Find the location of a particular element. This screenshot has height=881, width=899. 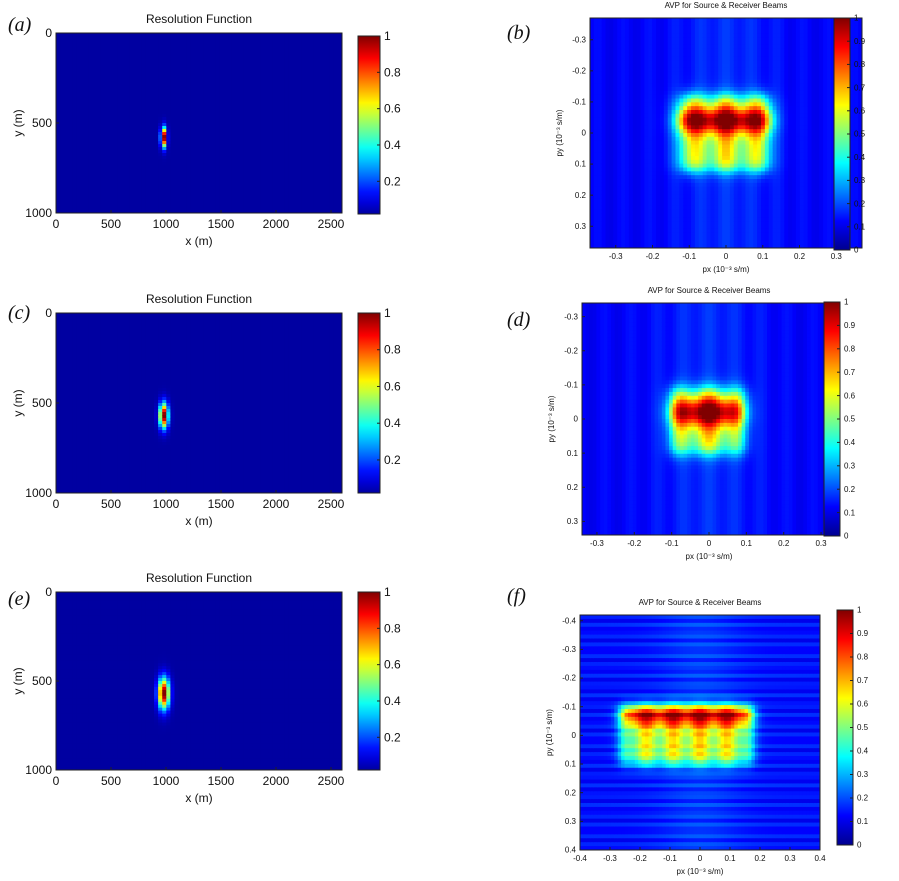

y-axis-label-f: py (10⁻³ s/m) is located at coordinates (549, 732).